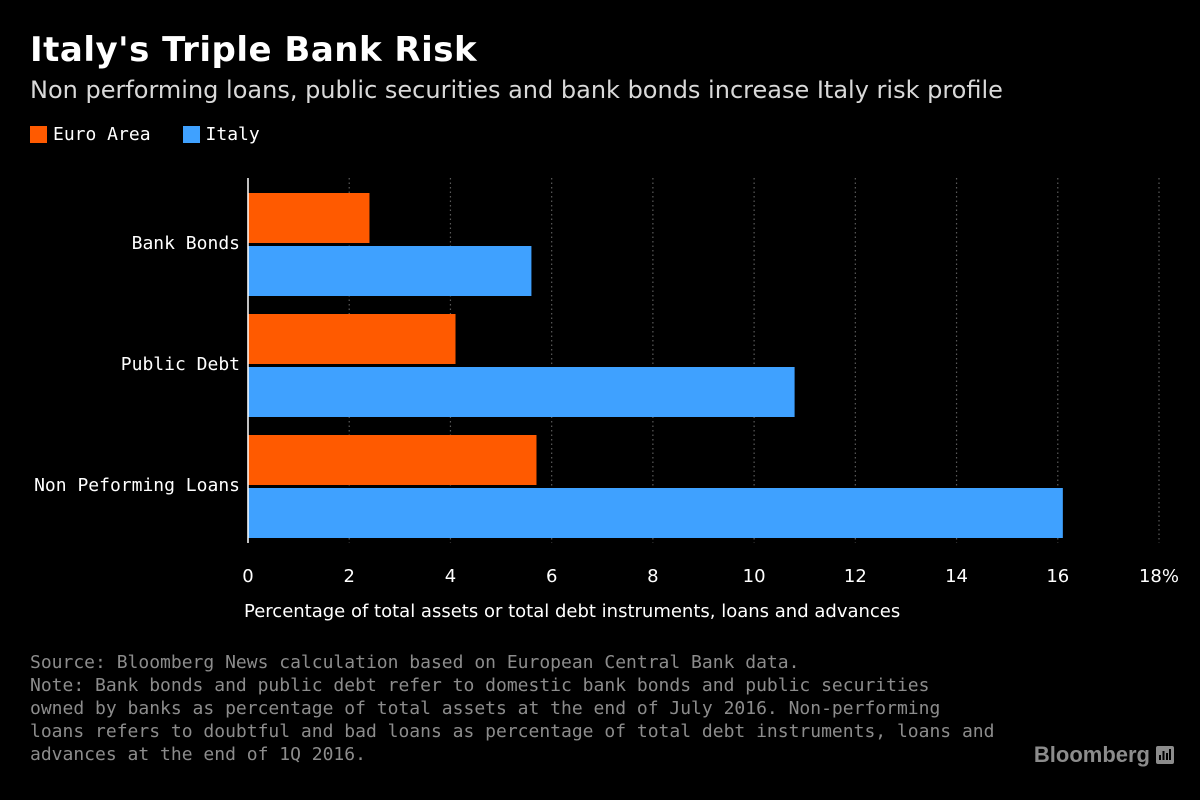 This screenshot has height=800, width=1200. Describe the element at coordinates (161, 134) in the screenshot. I see `legend: Euro Area Italy` at that location.